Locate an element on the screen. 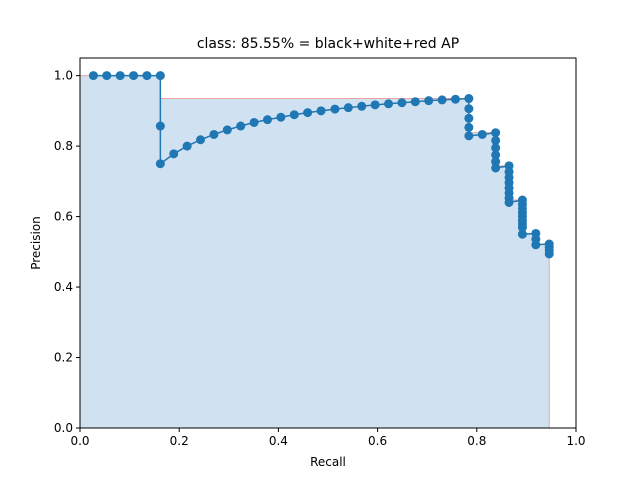 The image size is (640, 480). y-tick-label: 0.2 is located at coordinates (63, 358).